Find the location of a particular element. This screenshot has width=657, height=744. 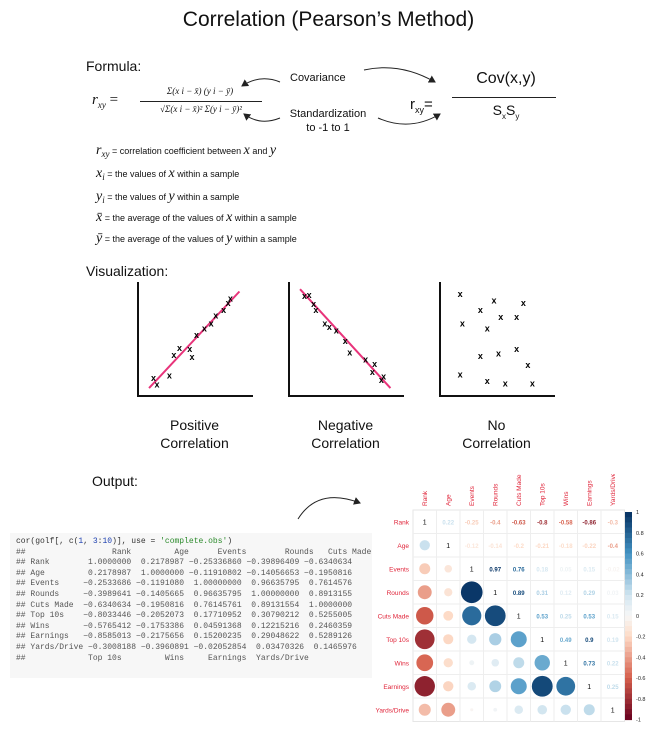

colorbar-tick-label: -0.2 is located at coordinates (640, 638).